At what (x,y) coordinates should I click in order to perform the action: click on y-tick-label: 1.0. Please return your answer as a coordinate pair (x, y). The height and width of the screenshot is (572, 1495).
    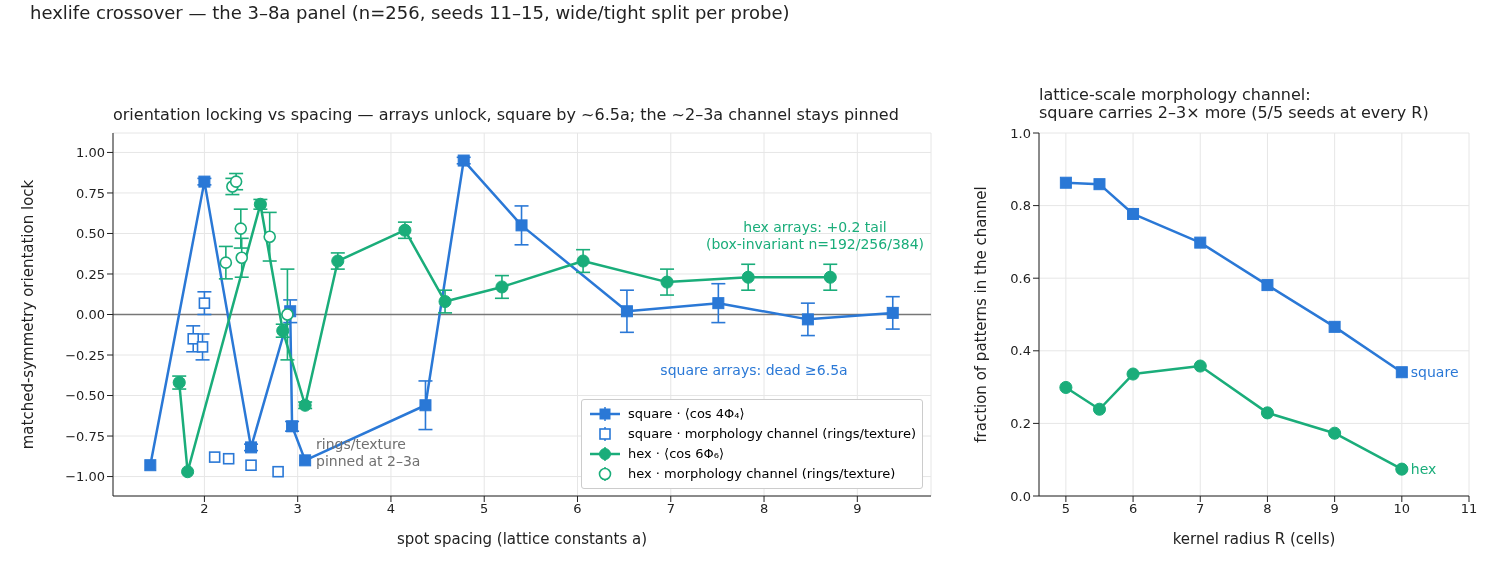
    Looking at the image, I should click on (1020, 133).